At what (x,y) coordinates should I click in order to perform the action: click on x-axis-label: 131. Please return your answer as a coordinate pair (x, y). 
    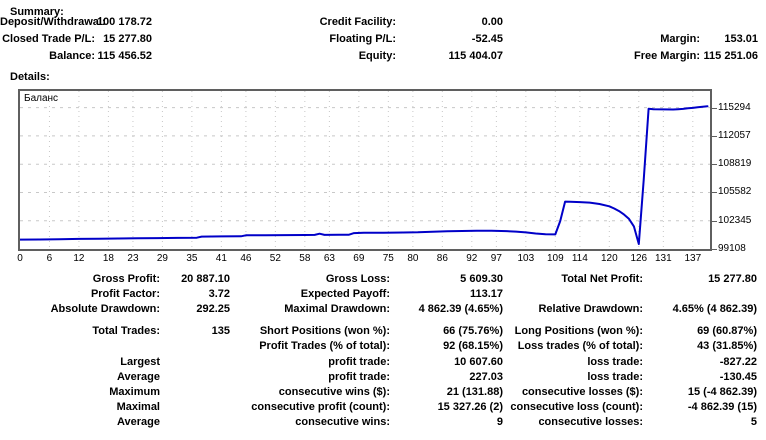
    Looking at the image, I should click on (663, 258).